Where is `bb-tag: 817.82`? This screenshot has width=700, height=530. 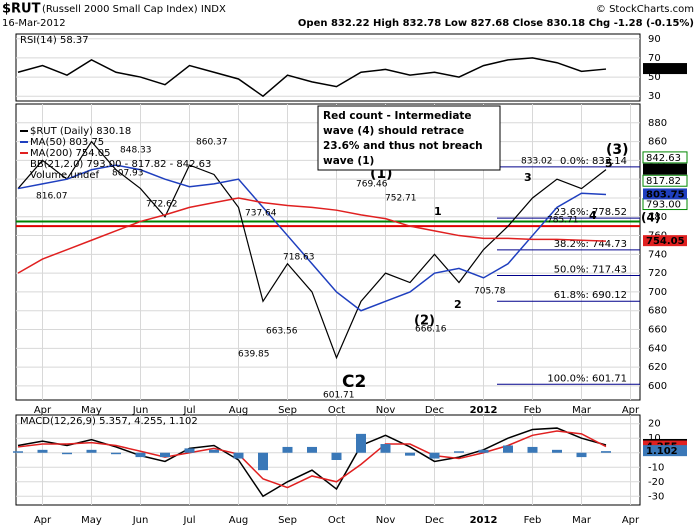
bb-tag: 817.82 is located at coordinates (663, 181).